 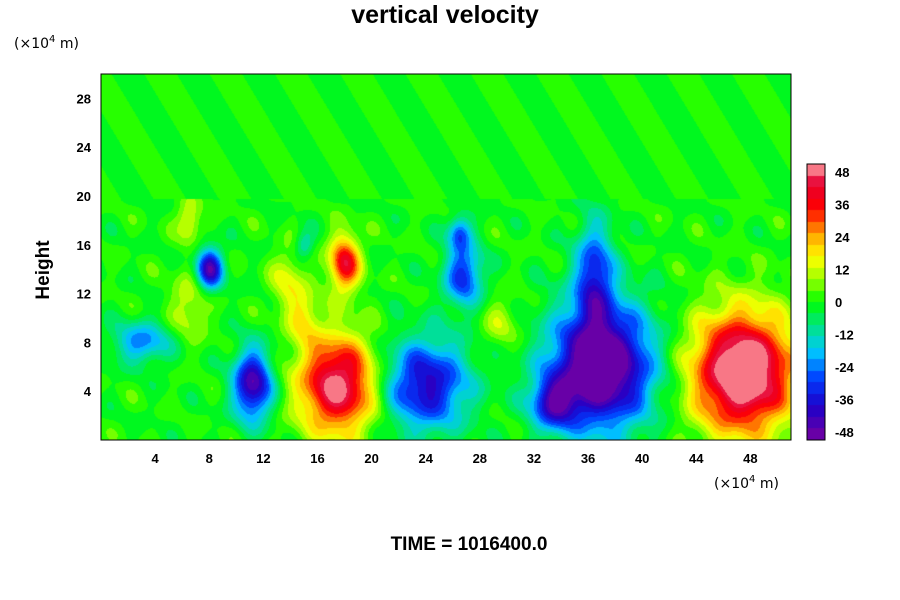 I want to click on x-axis-ticks: 4 8 12 16 20 24 28 32 36 40 44 48, so click(x=455, y=458).